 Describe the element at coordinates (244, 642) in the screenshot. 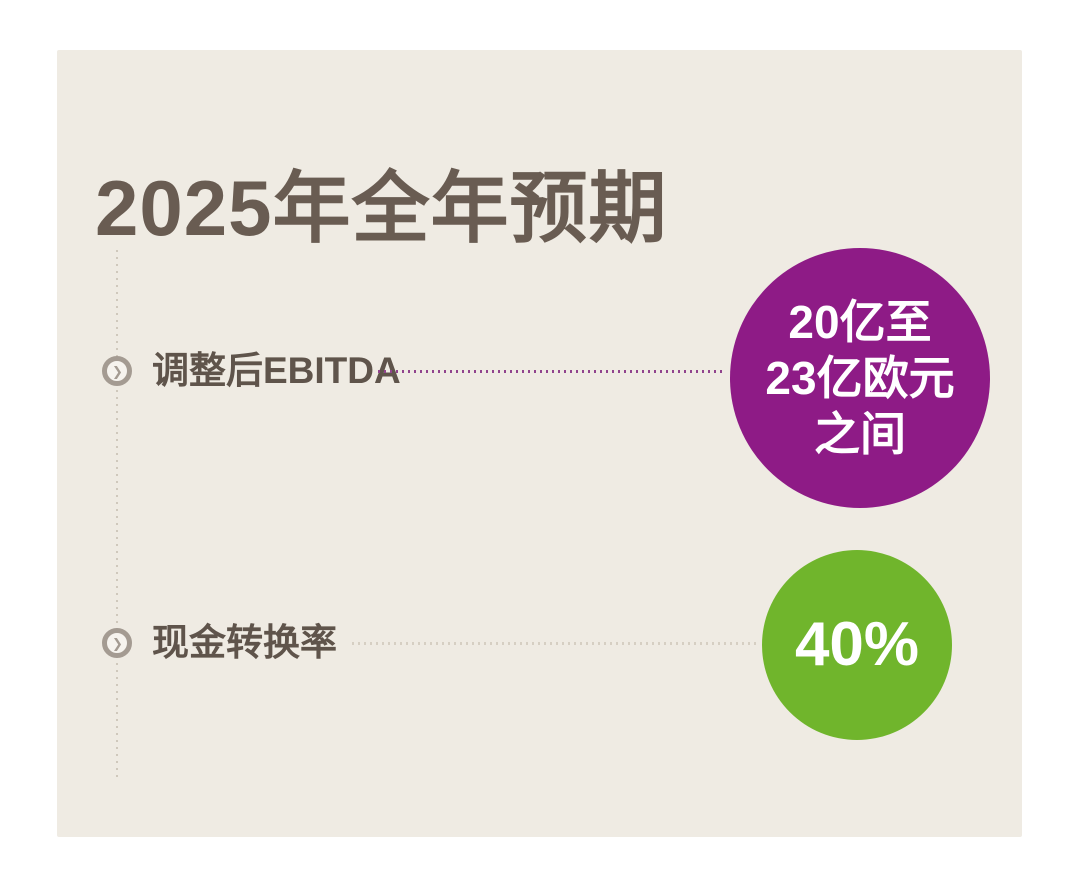

I see `cash-conversion-label: 现金转换率` at that location.